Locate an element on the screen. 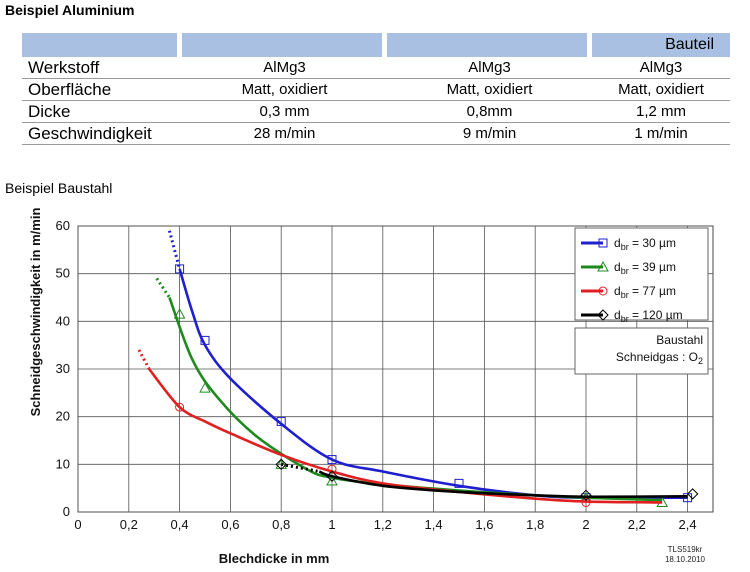 The width and height of the screenshot is (750, 572). x-tick-label: 1,4 is located at coordinates (434, 524).